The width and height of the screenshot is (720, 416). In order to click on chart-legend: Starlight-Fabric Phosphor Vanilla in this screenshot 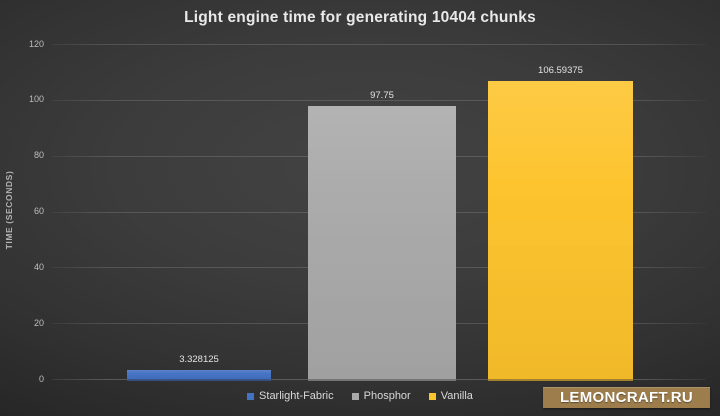, I will do `click(360, 396)`.